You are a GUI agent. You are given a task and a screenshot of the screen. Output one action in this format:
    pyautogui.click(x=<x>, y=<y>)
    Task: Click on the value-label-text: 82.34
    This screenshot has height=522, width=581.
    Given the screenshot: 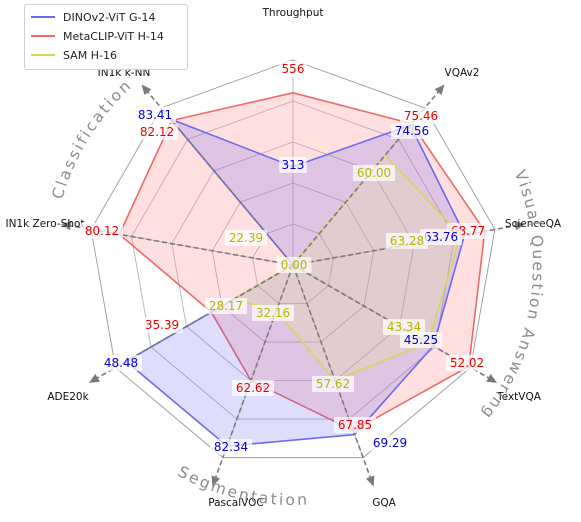 What is the action you would take?
    pyautogui.click(x=231, y=447)
    